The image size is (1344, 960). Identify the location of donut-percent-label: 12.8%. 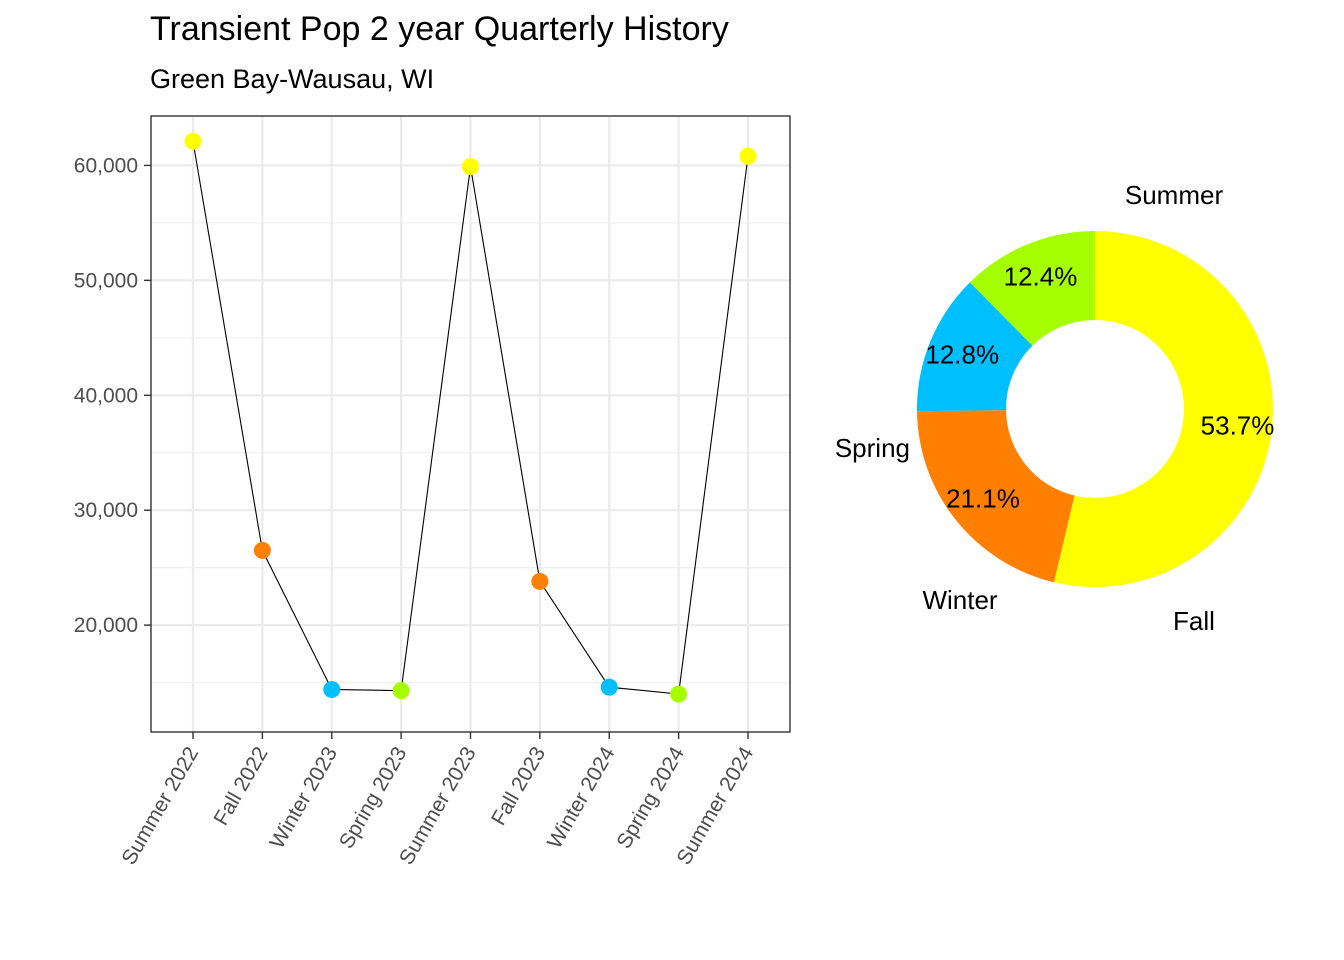
(962, 355).